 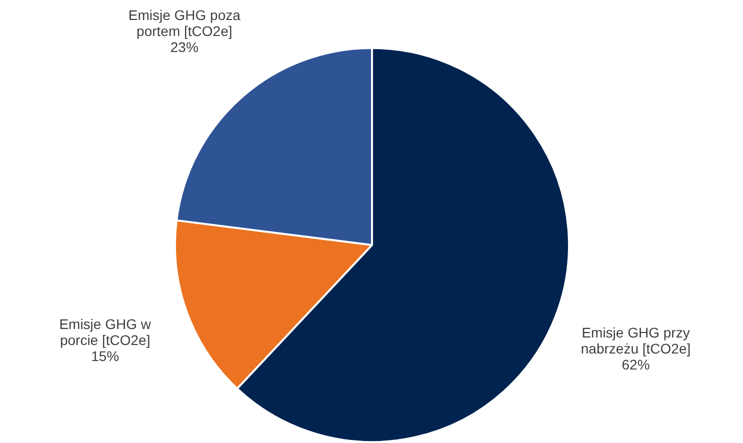 What do you see at coordinates (105, 356) in the screenshot?
I see `data-label: 15%` at bounding box center [105, 356].